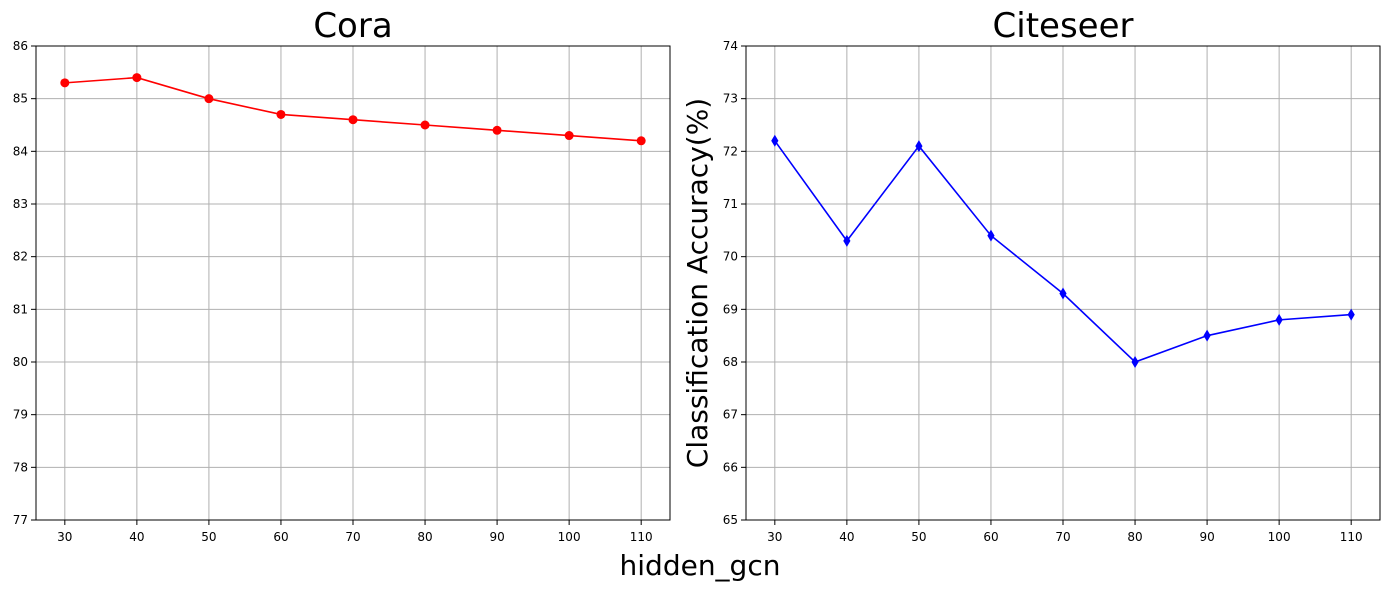 The width and height of the screenshot is (1389, 590). Describe the element at coordinates (730, 257) in the screenshot. I see `y-tick-label: 70` at that location.